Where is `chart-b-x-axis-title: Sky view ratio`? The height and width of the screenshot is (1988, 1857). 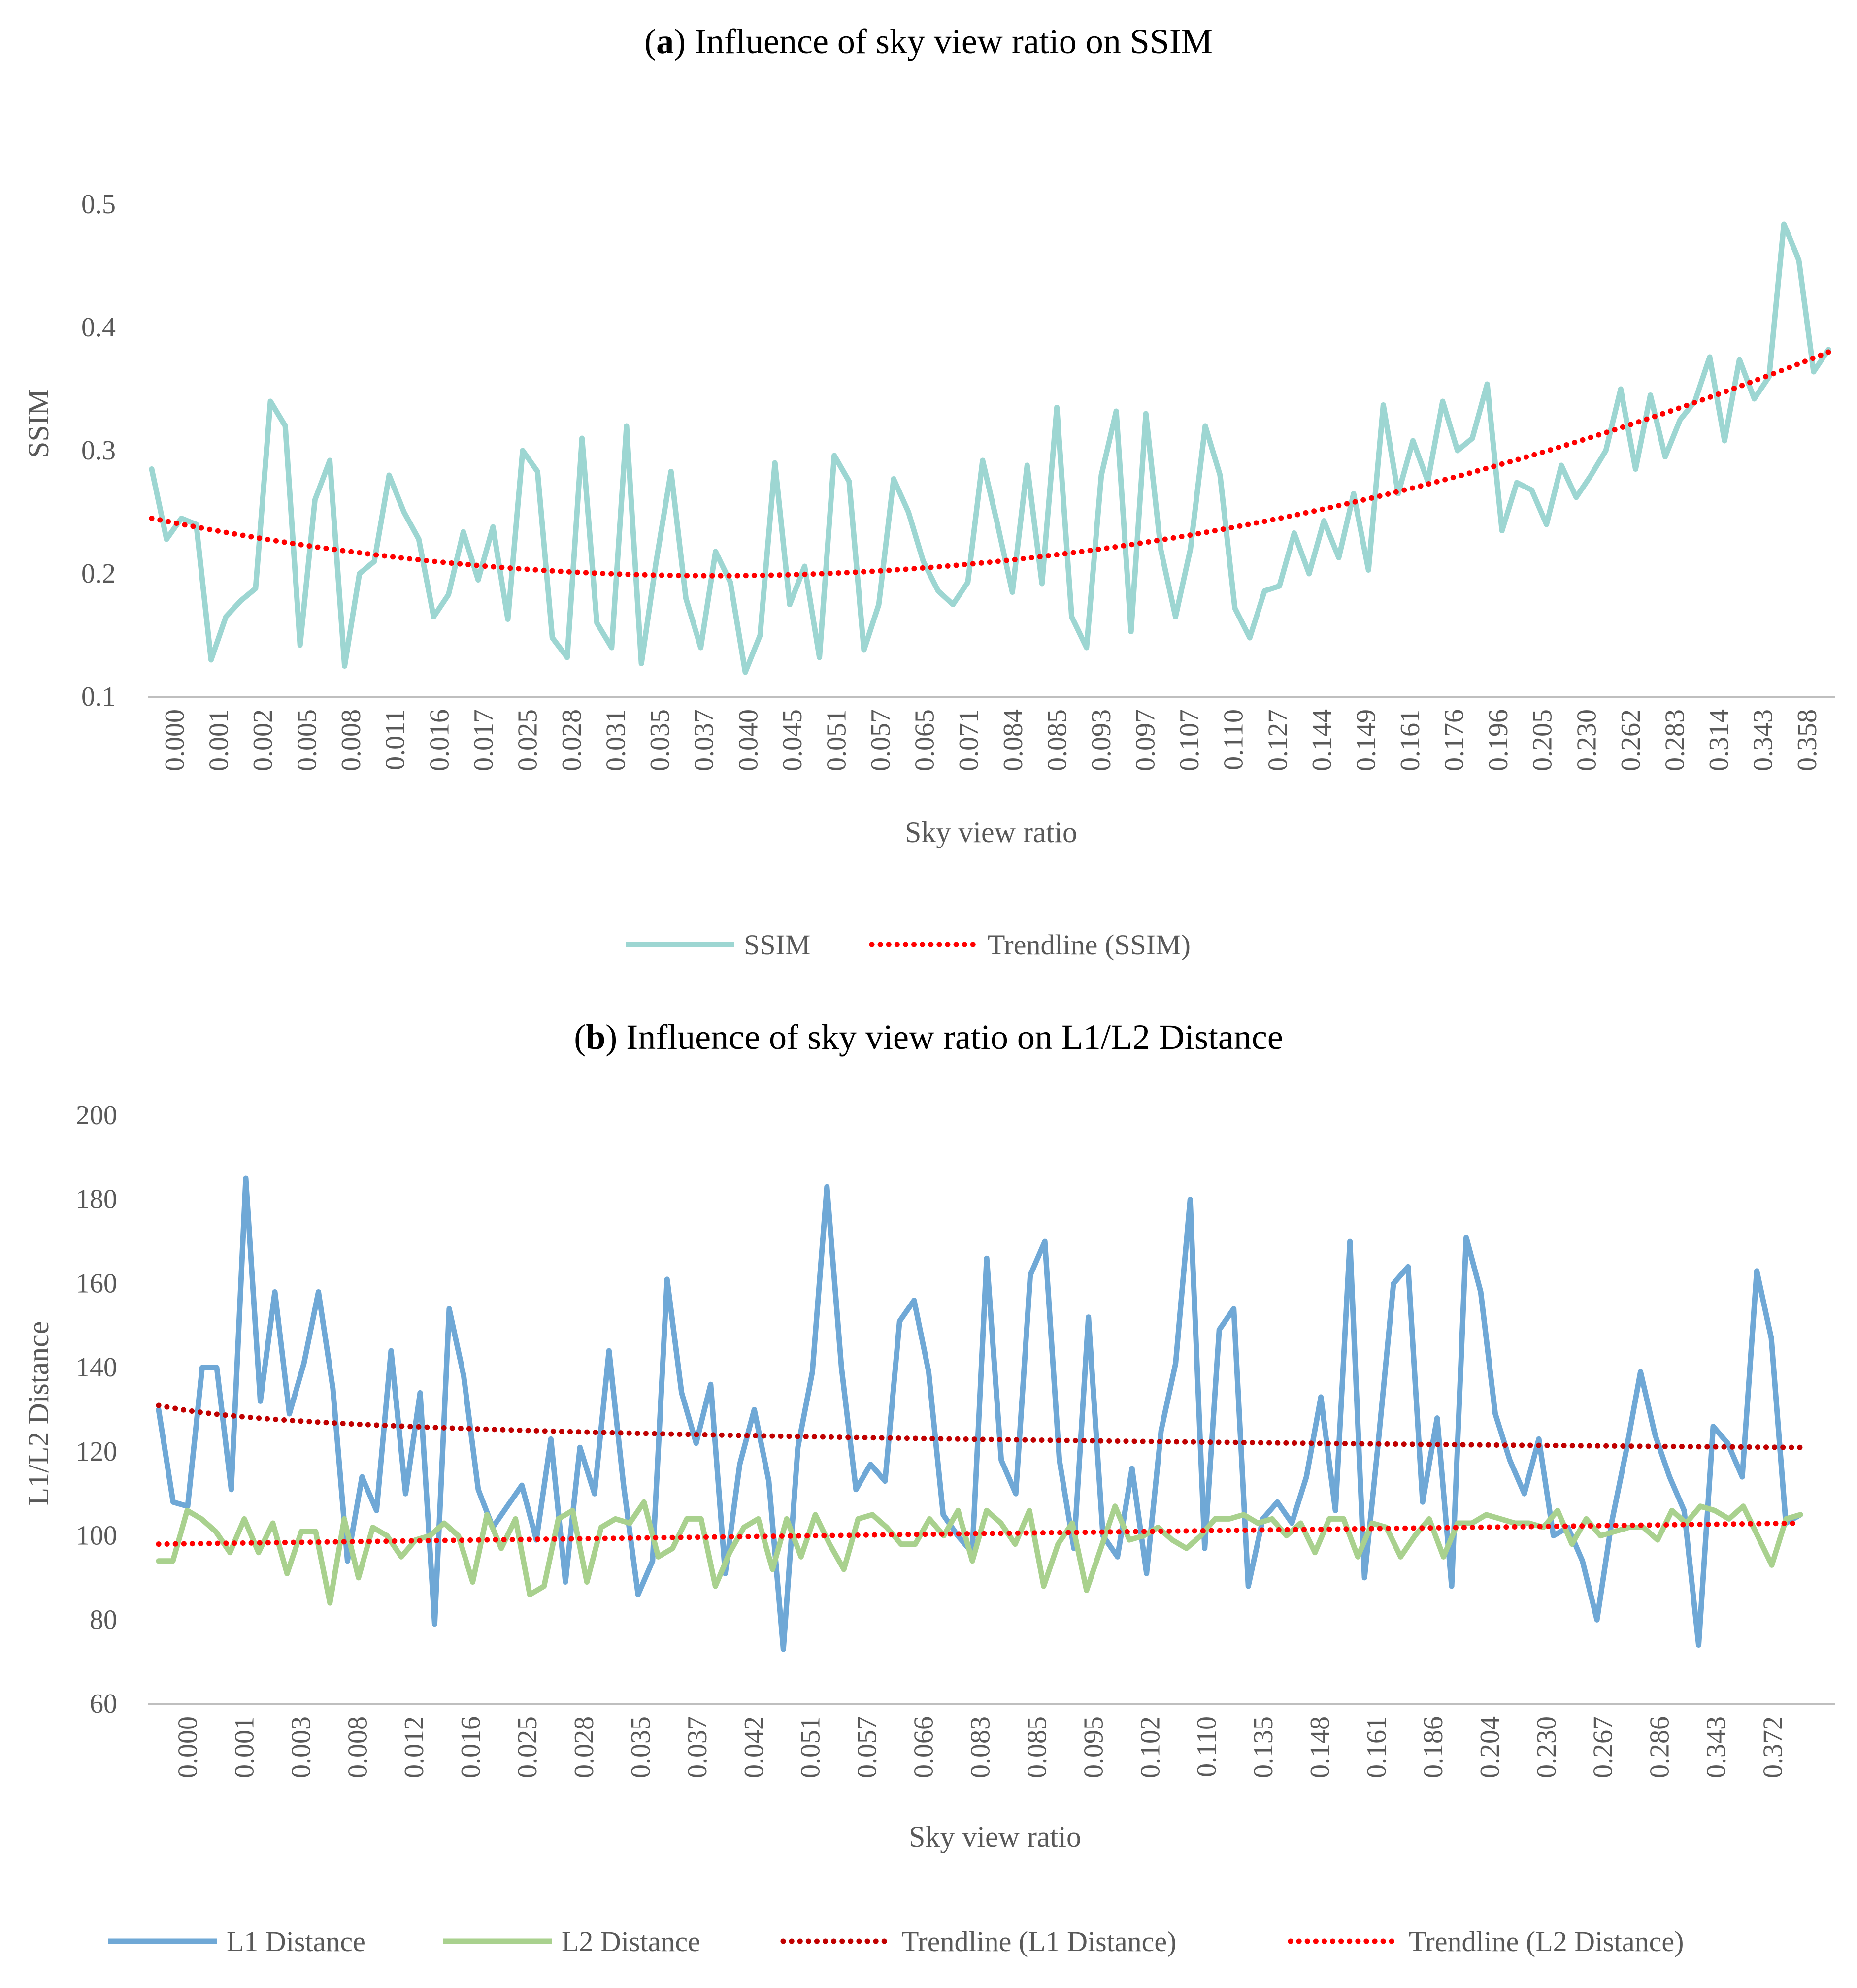 chart-b-x-axis-title: Sky view ratio is located at coordinates (995, 1837).